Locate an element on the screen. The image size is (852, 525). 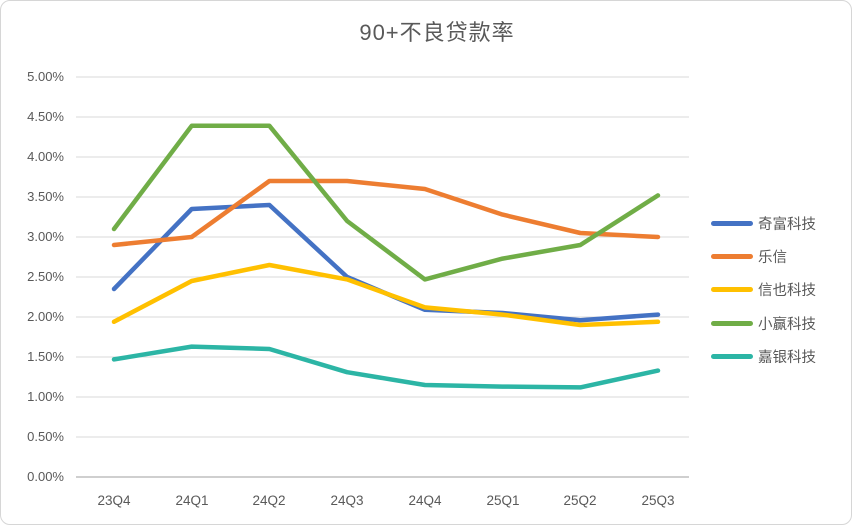
y-axis-label: 0.50% is located at coordinates (45, 436).